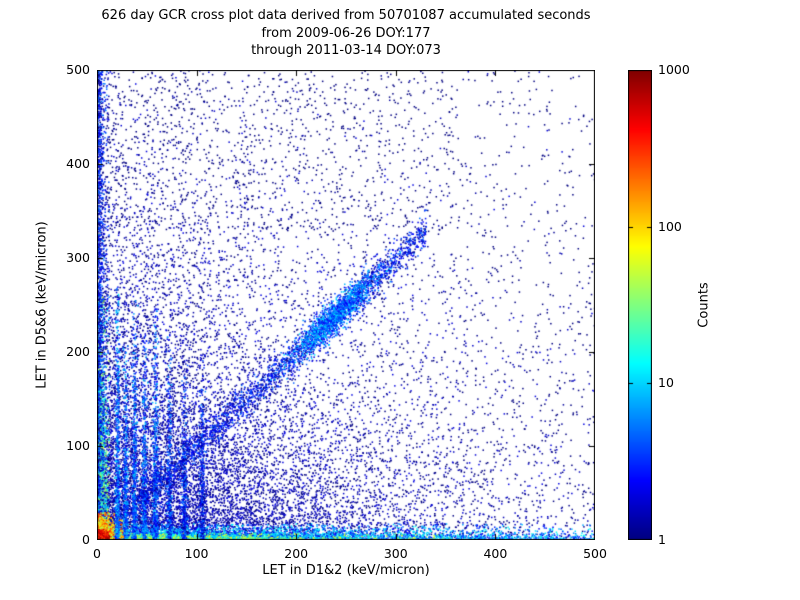 The height and width of the screenshot is (600, 800). Describe the element at coordinates (78, 163) in the screenshot. I see `y-tick-label: 400` at that location.